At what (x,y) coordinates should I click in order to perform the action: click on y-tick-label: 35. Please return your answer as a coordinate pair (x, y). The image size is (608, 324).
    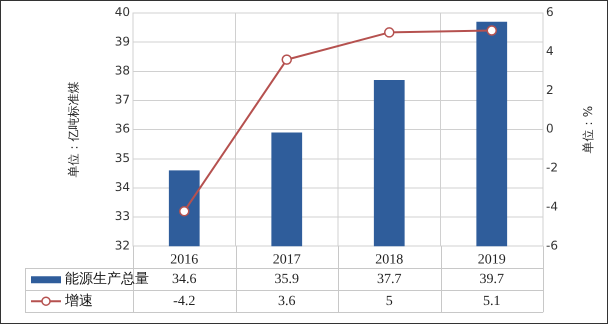
    Looking at the image, I should click on (122, 157).